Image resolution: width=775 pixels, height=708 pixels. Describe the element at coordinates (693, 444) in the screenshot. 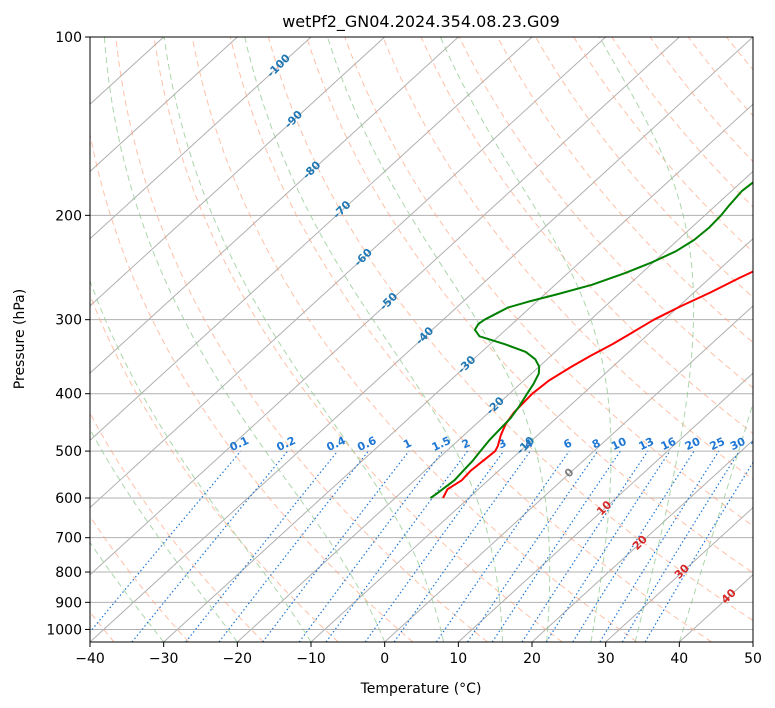

I see `mixing-ratio-label: 20` at that location.